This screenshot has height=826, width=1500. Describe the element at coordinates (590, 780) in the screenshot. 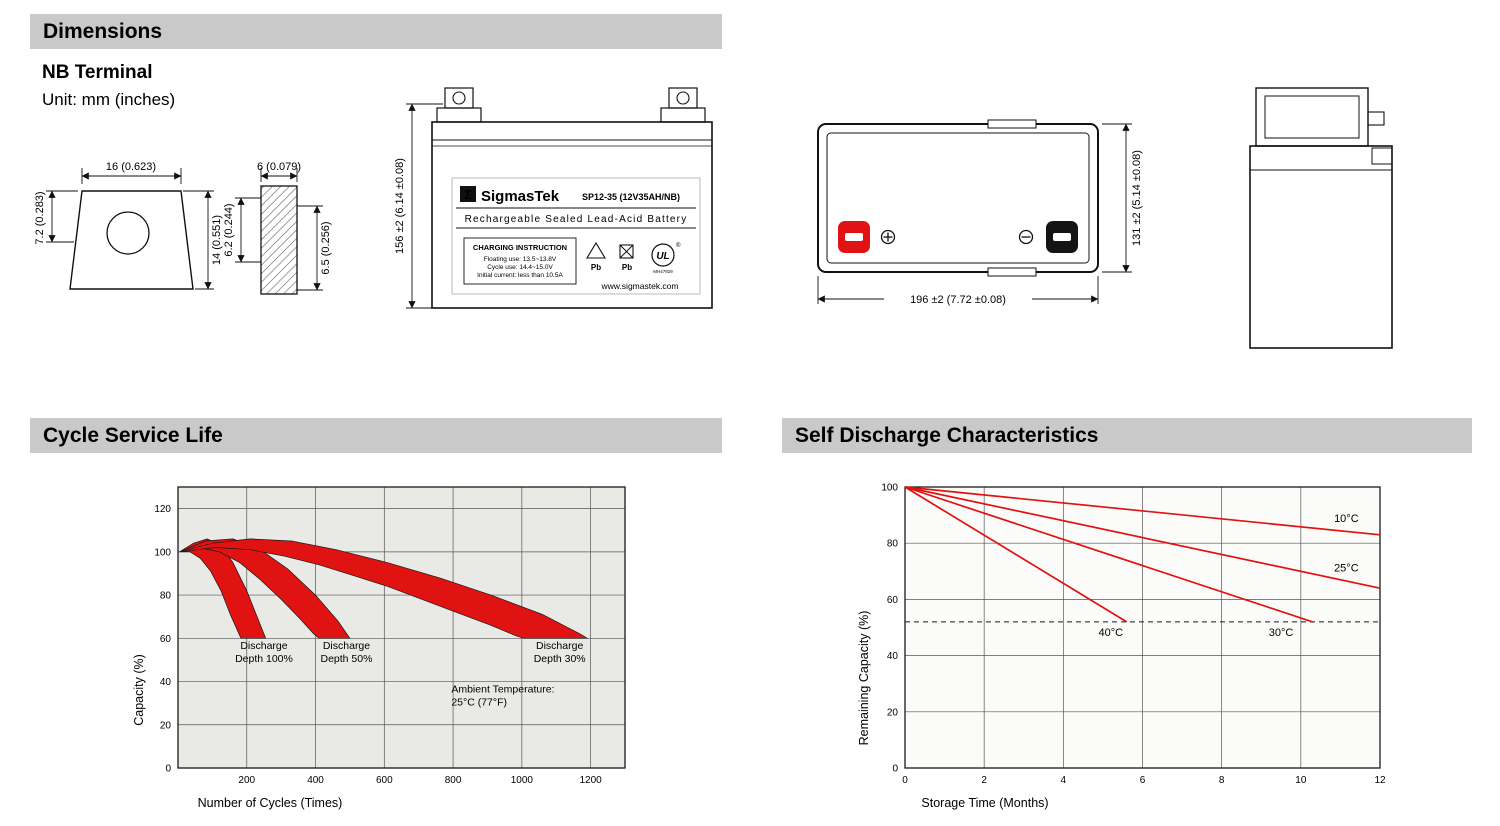

I see `x-tick-label: 1200` at that location.